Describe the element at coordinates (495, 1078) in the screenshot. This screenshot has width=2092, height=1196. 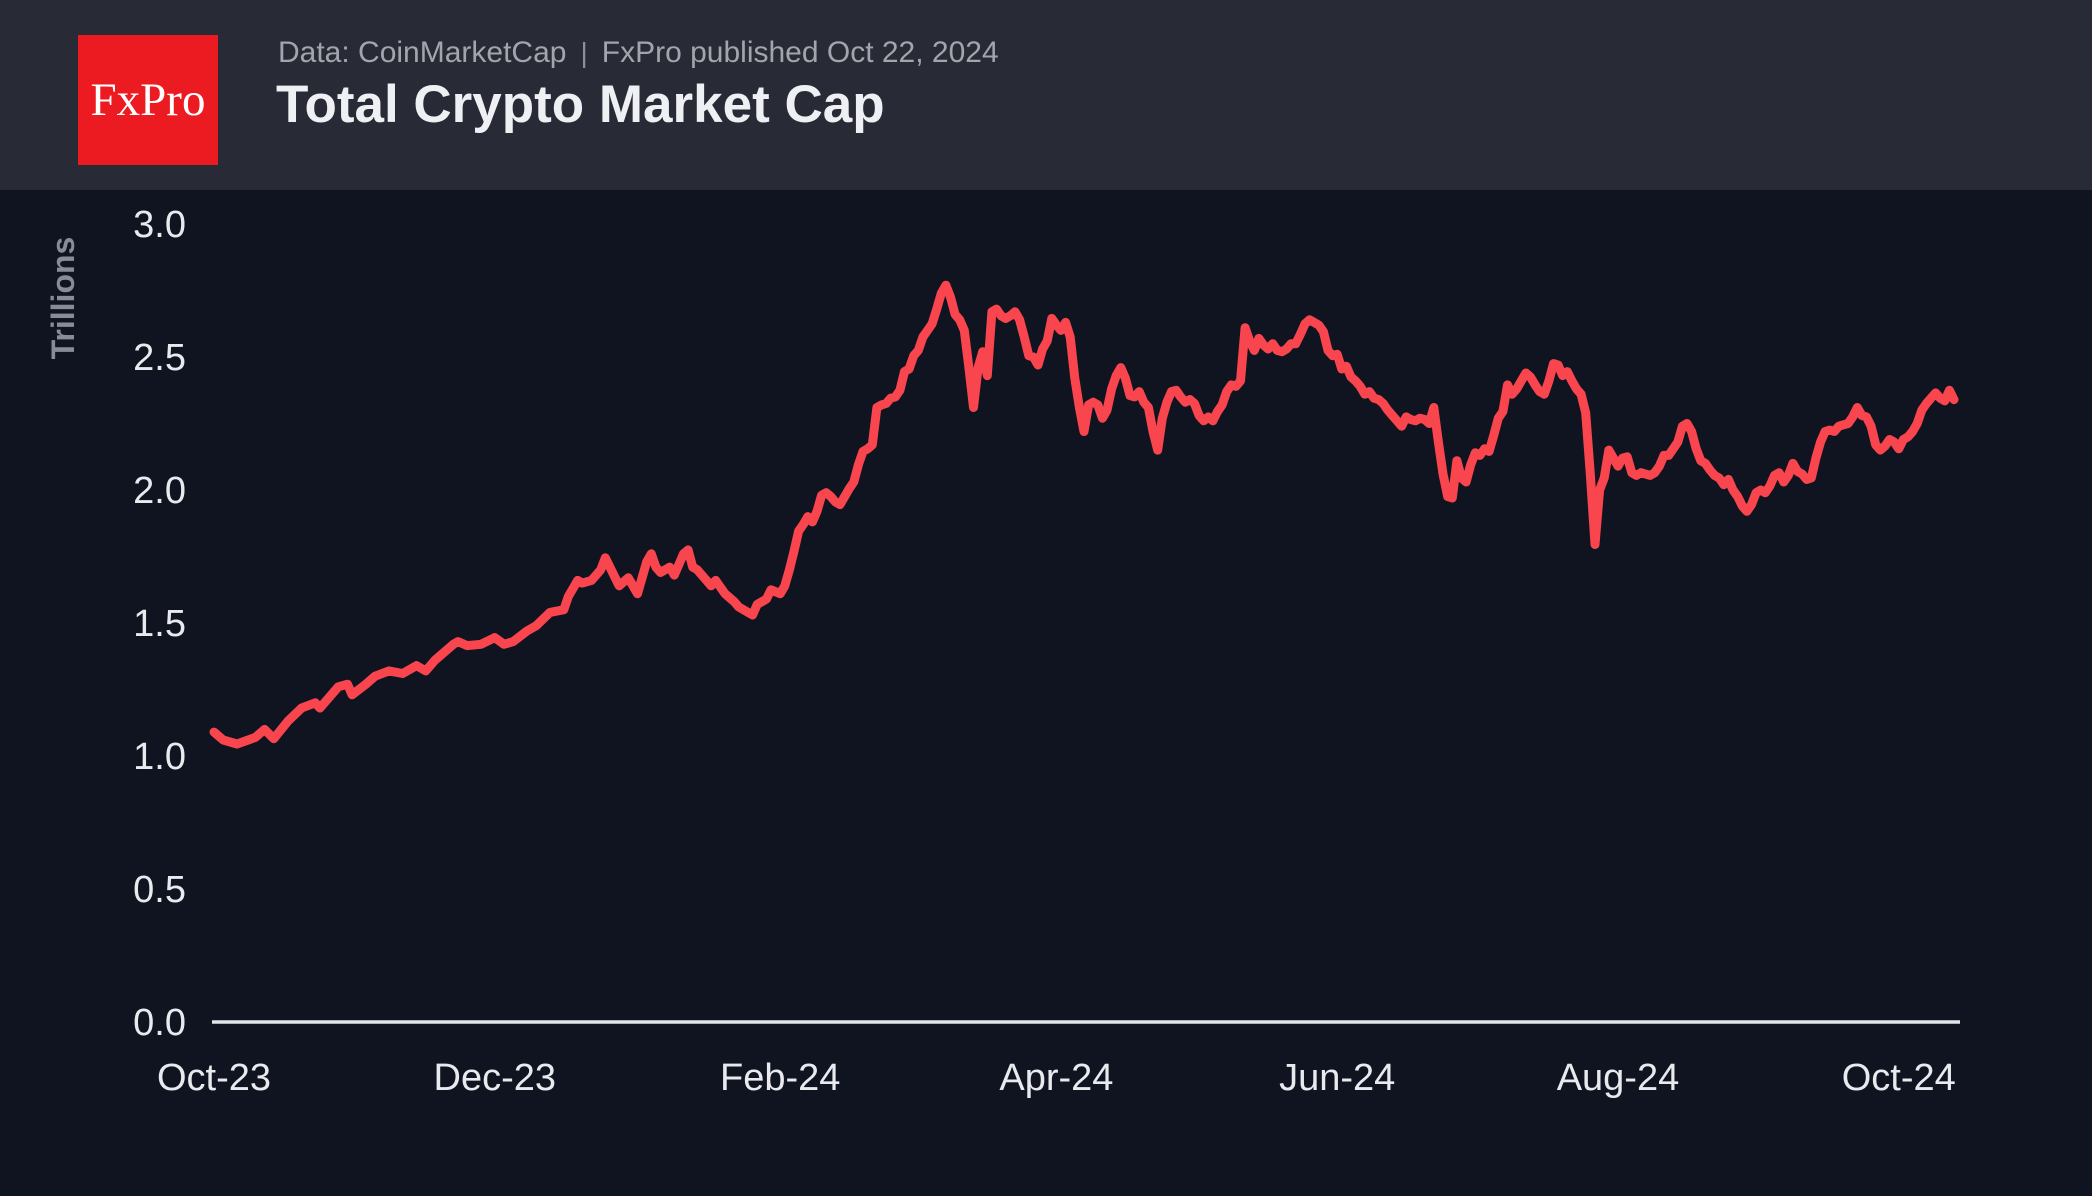
I see `x-tick-label: Dec-23` at that location.